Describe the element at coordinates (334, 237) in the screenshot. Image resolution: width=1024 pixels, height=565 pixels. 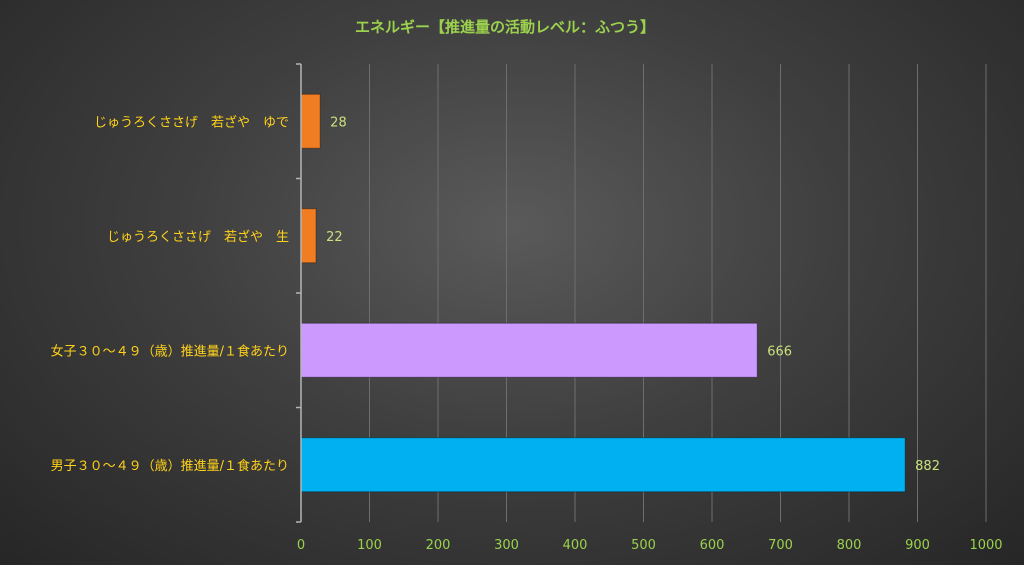
I see `data-label: 22` at that location.